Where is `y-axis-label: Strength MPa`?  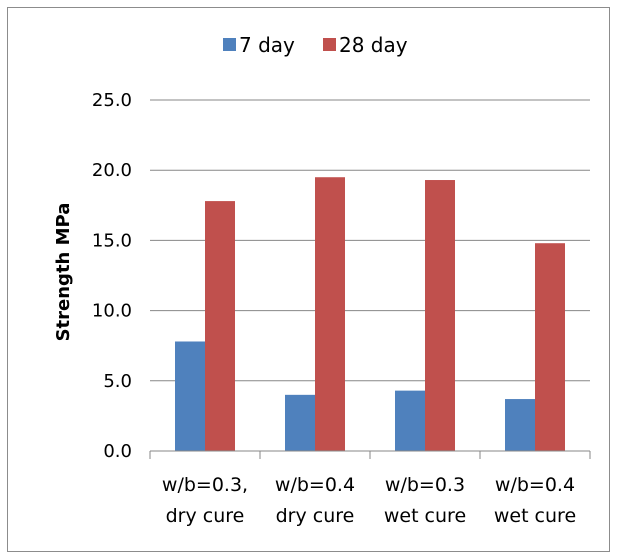
y-axis-label: Strength MPa is located at coordinates (63, 272).